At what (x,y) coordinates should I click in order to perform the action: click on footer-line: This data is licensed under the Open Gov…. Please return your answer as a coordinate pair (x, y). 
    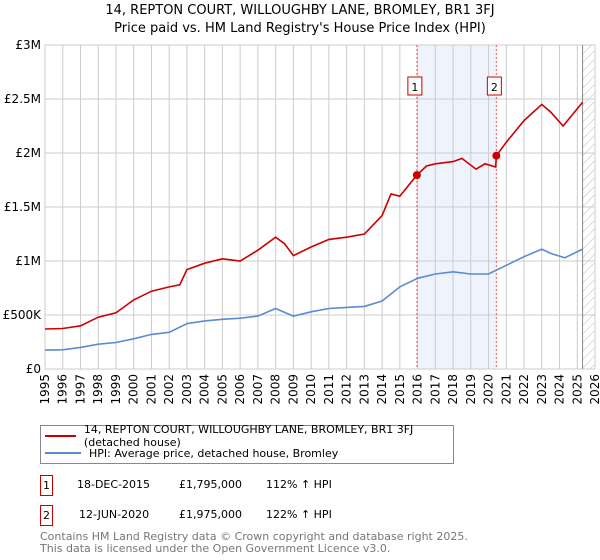
    Looking at the image, I should click on (215, 548).